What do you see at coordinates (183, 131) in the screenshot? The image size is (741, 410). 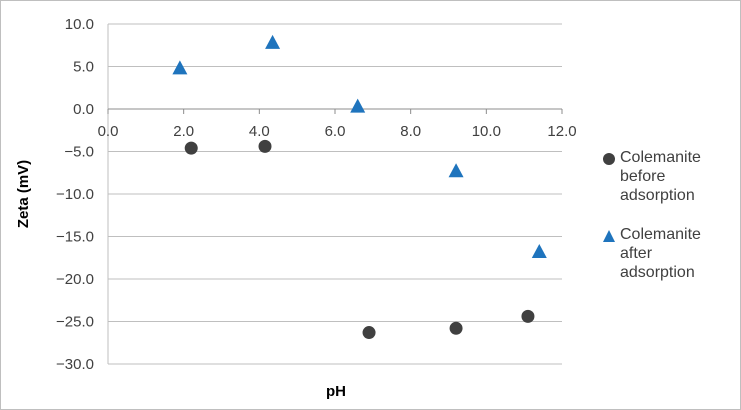 I see `x-tick-label: 2.0` at bounding box center [183, 131].